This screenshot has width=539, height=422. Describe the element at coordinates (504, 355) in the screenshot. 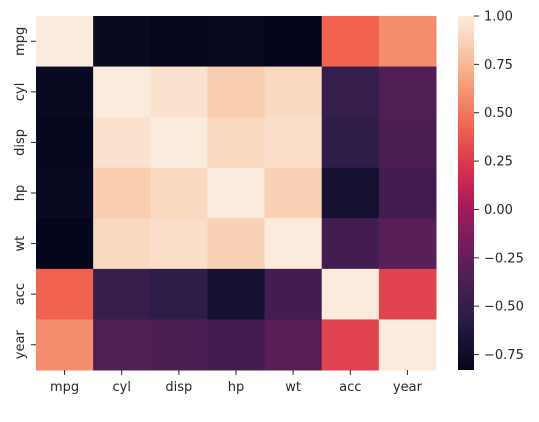

I see `colorbar-tick-label: −0.75` at that location.